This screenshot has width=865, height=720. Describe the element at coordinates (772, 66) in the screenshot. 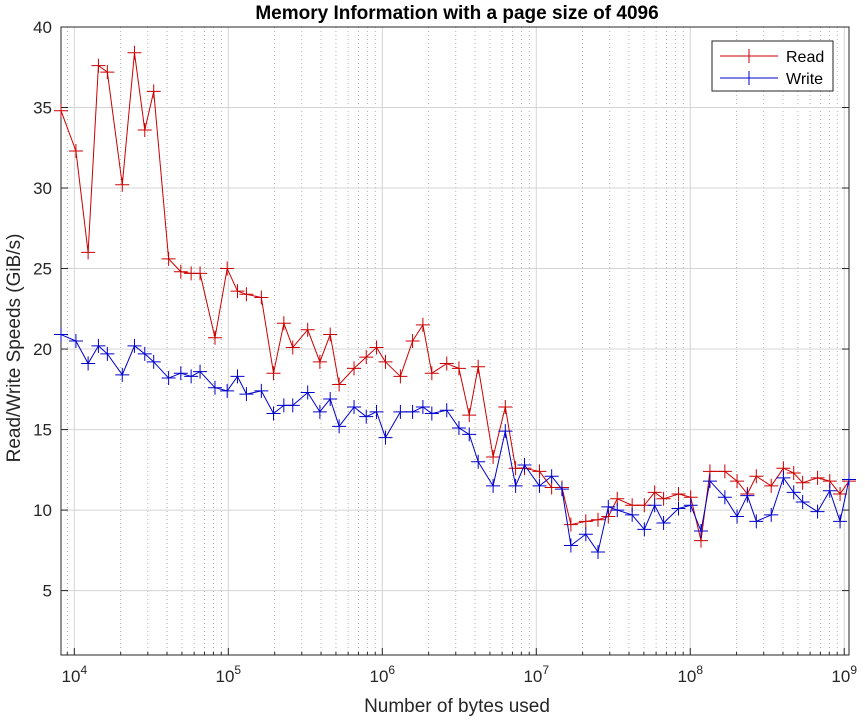

I see `legend: Read Write` at that location.